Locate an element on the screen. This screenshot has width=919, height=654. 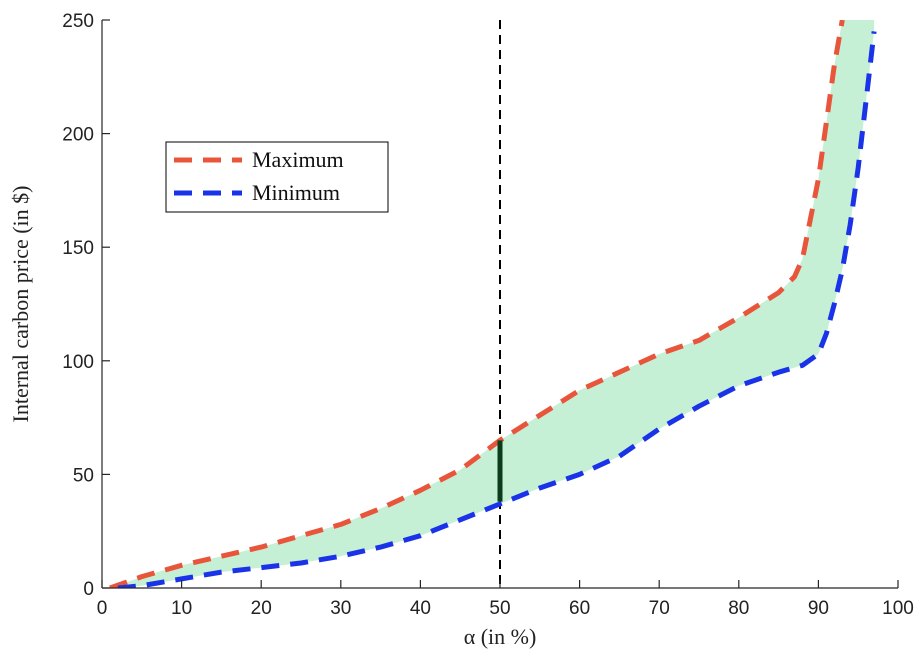
x-tick-label: 80 is located at coordinates (738, 608).